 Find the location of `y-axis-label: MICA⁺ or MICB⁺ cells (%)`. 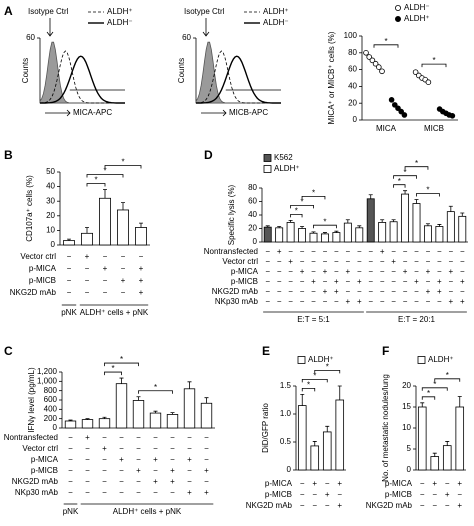

y-axis-label: MICA⁺ or MICB⁺ cells (%) is located at coordinates (331, 77).